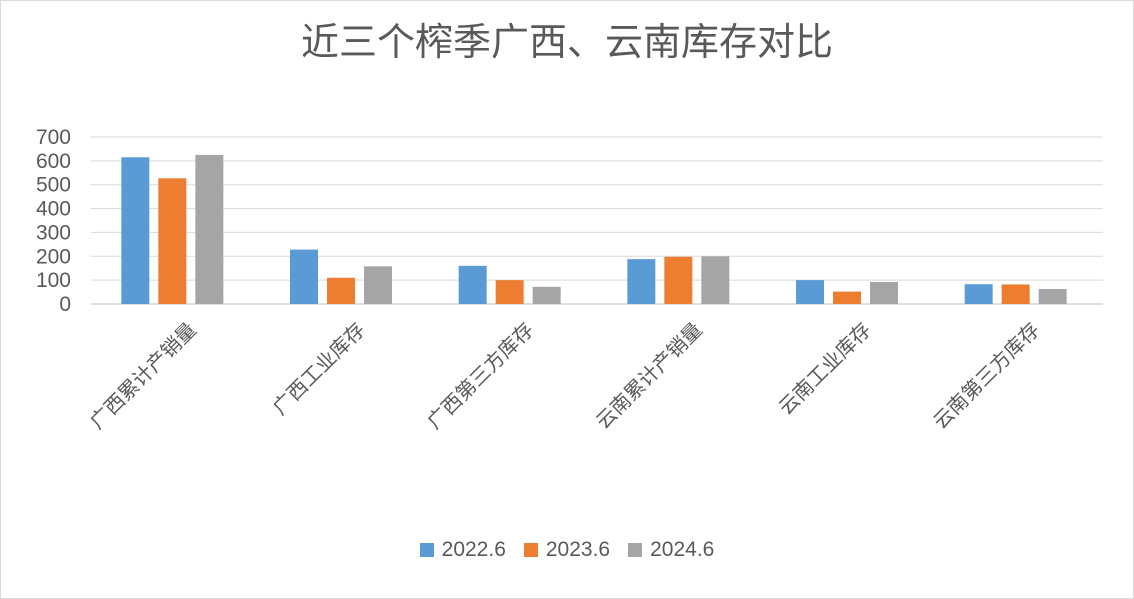  Describe the element at coordinates (53, 280) in the screenshot. I see `y-tick-label: 100` at that location.